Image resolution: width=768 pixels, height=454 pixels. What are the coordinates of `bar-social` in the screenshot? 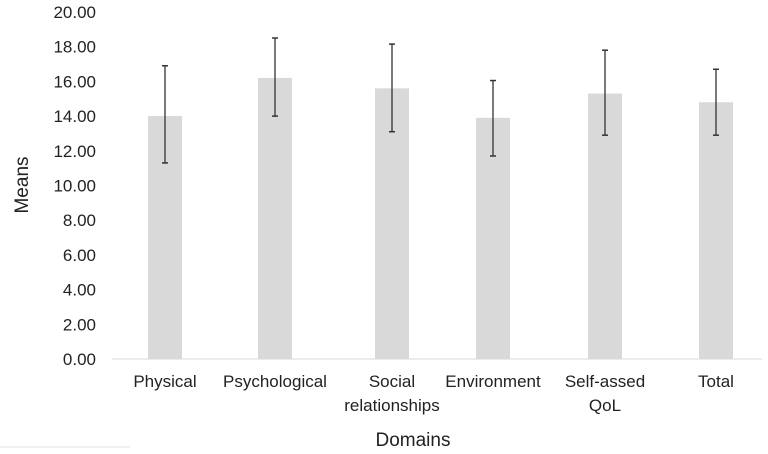 It's located at (392, 223).